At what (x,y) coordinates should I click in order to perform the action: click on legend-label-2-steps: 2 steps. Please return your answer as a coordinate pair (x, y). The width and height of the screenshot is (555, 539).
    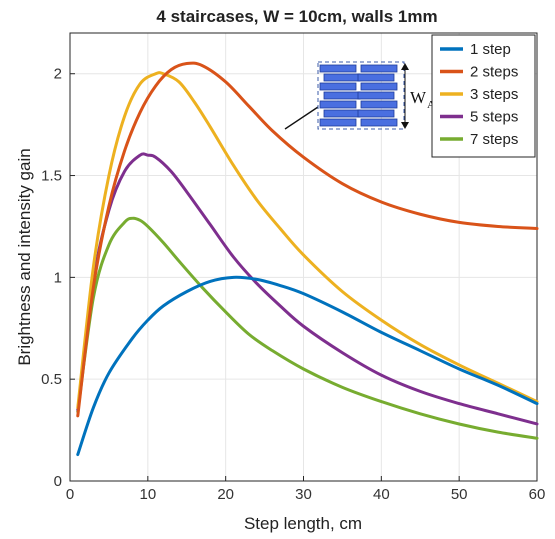
    Looking at the image, I should click on (494, 72).